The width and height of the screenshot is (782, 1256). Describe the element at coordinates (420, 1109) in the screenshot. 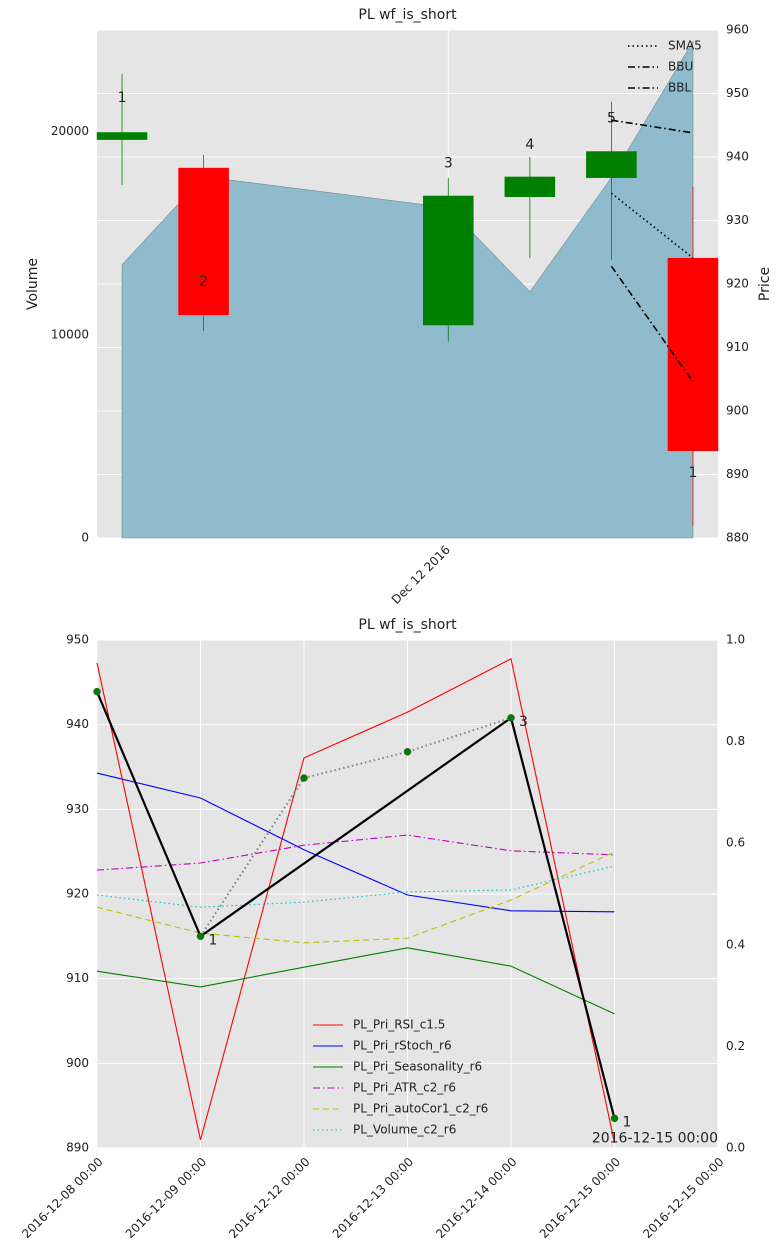

I see `legend-label: PL_Pri_autoCor1_c2_r6` at that location.